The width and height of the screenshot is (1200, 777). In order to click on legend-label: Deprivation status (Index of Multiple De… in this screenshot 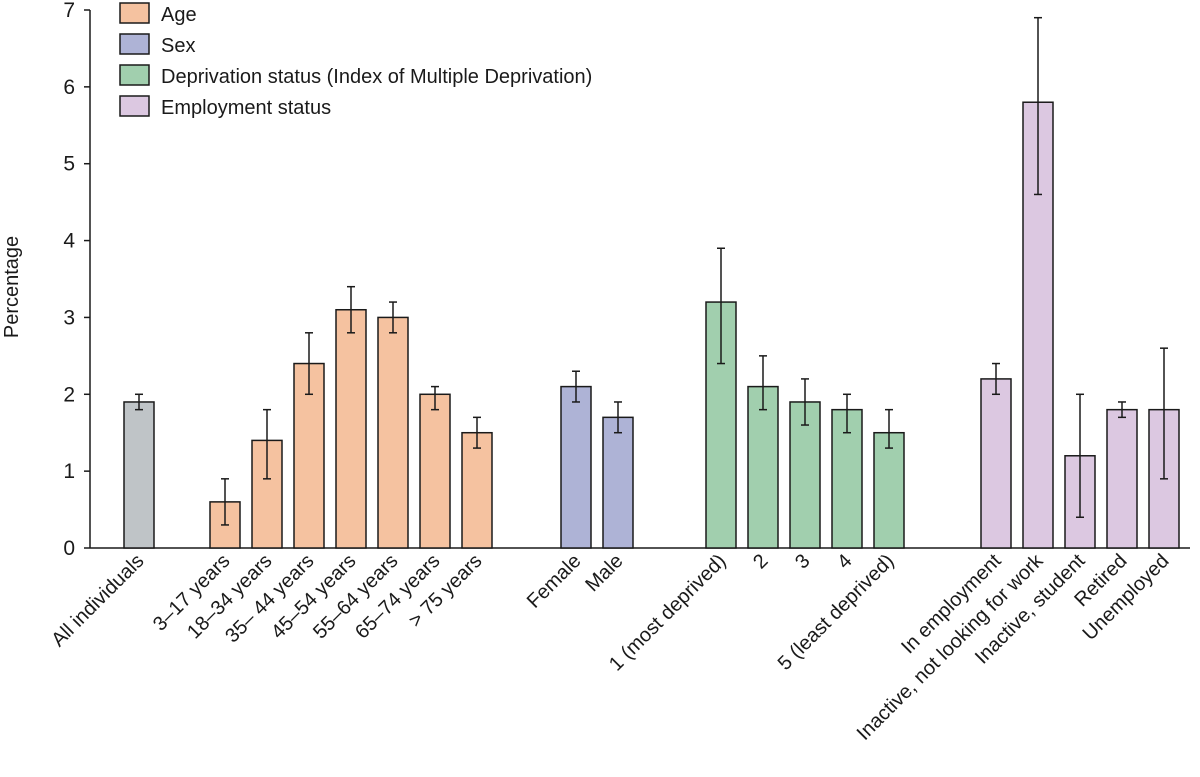, I will do `click(376, 77)`.